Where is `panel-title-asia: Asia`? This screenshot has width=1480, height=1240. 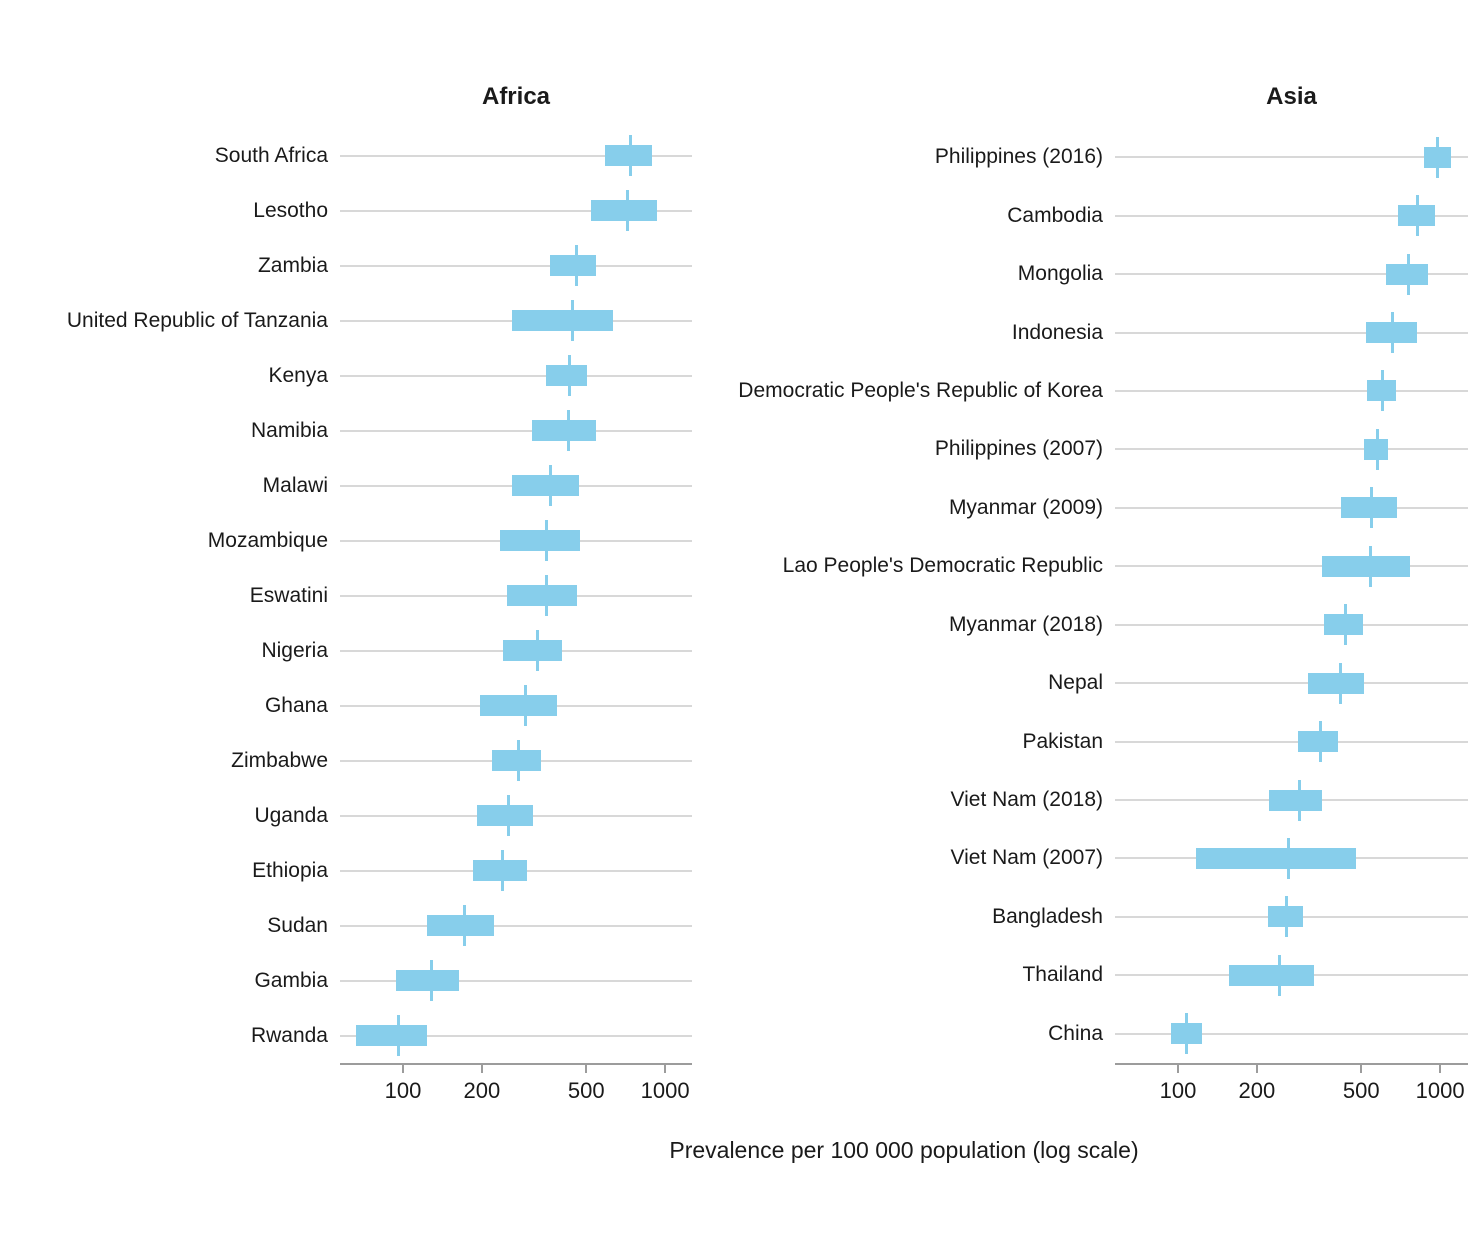 panel-title-asia: Asia is located at coordinates (1291, 96).